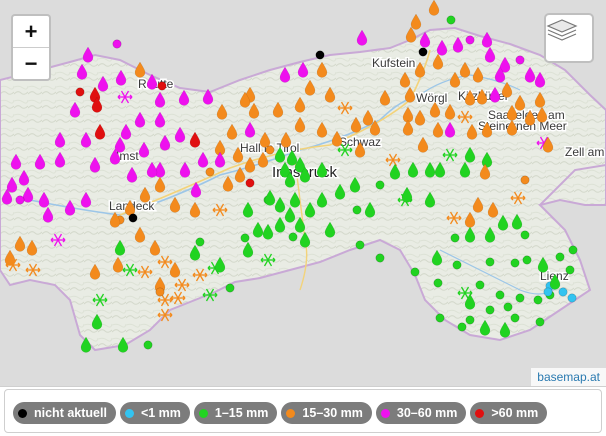 This screenshot has height=436, width=606. I want to click on legend-label: 1–15 mm, so click(241, 413).